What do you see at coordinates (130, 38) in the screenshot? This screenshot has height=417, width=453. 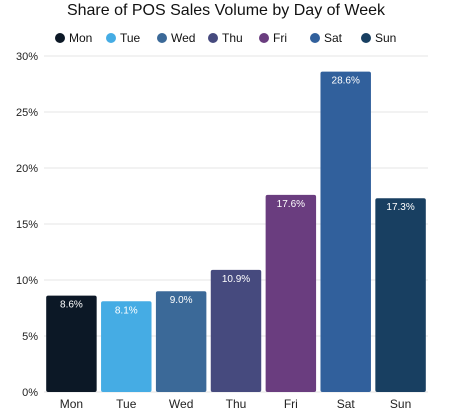 I see `legend-label: Tue` at bounding box center [130, 38].